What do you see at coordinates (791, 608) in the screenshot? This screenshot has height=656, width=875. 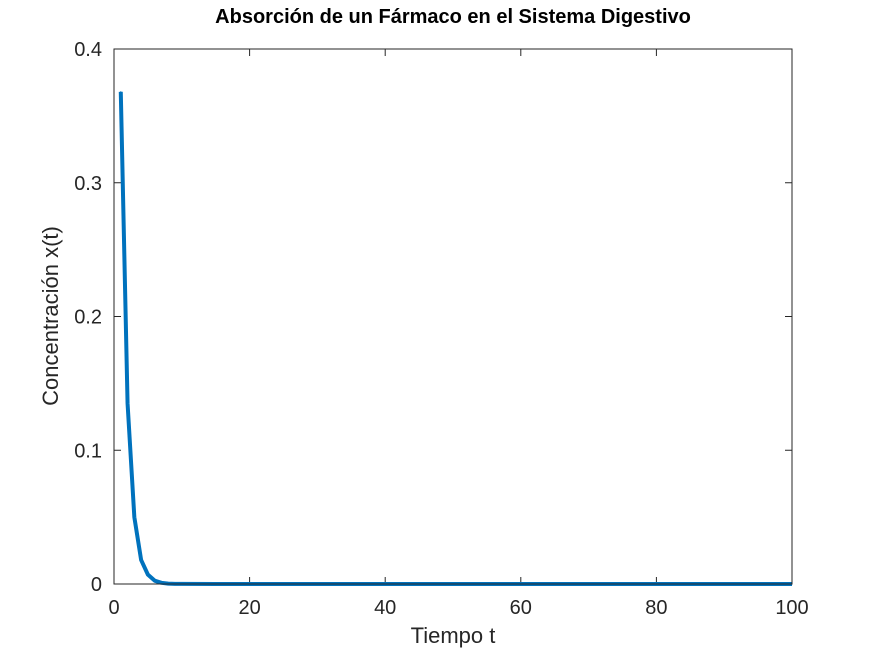 I see `x-tick-label: 100` at bounding box center [791, 608].